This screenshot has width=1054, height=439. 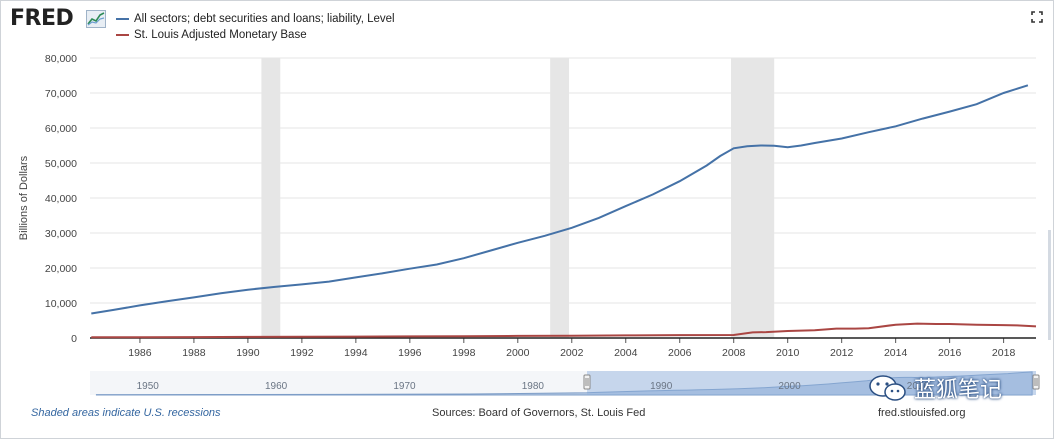 What do you see at coordinates (410, 353) in the screenshot?
I see `x-tick-label: 1996` at bounding box center [410, 353].